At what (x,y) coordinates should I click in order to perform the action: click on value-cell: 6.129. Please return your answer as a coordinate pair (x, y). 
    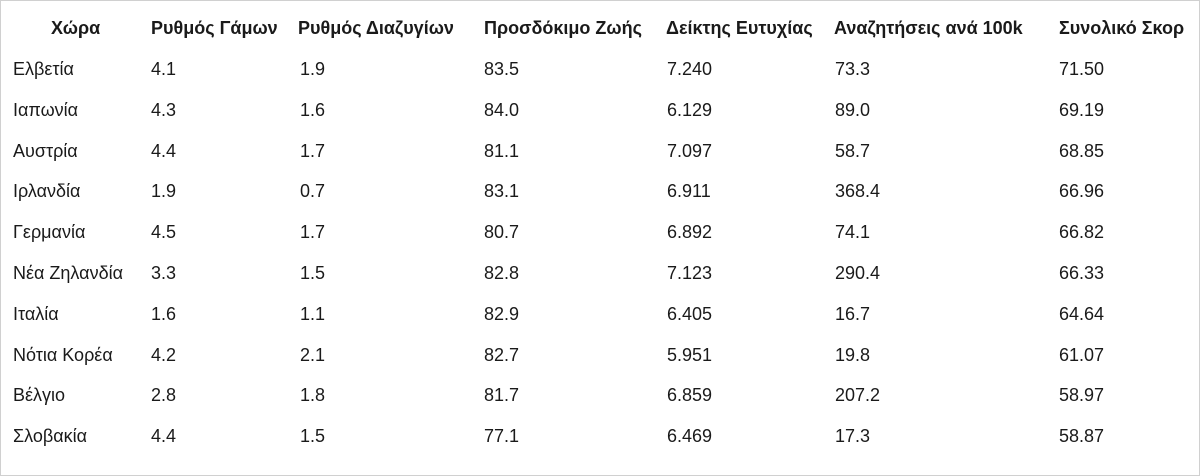
    Looking at the image, I should click on (690, 109).